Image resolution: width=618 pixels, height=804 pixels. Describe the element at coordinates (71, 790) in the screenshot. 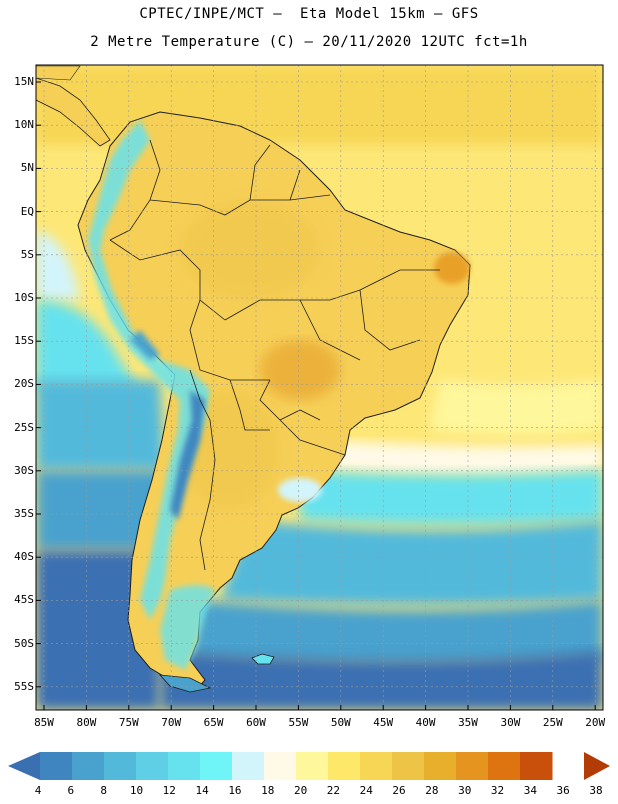

I see `colorbar-label: 6` at that location.